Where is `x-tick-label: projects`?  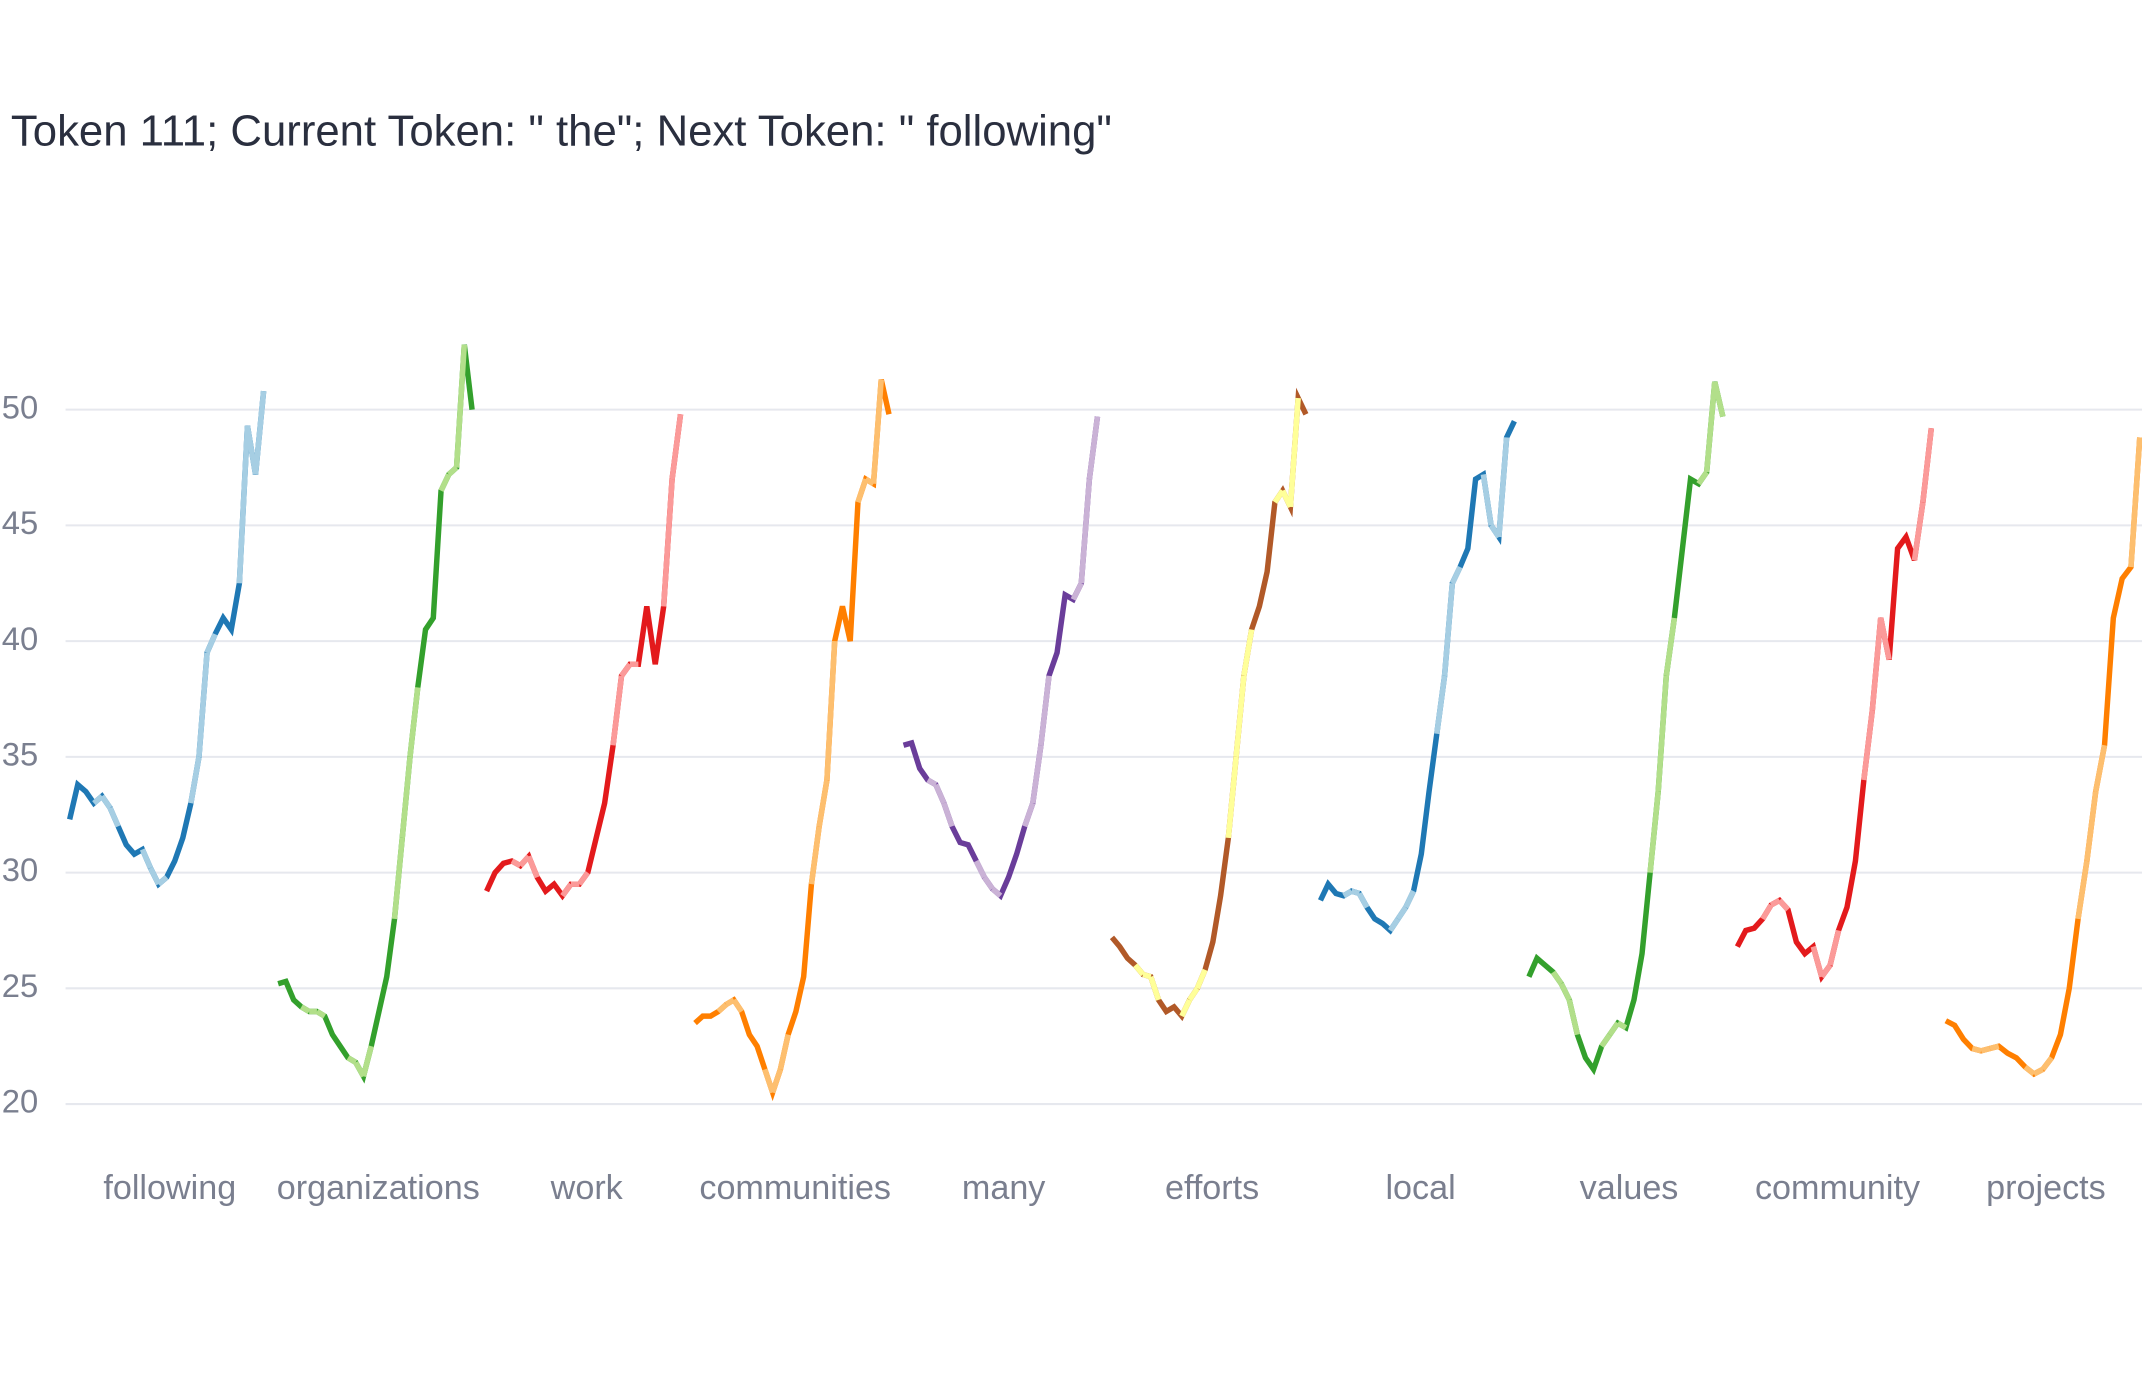
x-tick-label: projects is located at coordinates (2046, 1188).